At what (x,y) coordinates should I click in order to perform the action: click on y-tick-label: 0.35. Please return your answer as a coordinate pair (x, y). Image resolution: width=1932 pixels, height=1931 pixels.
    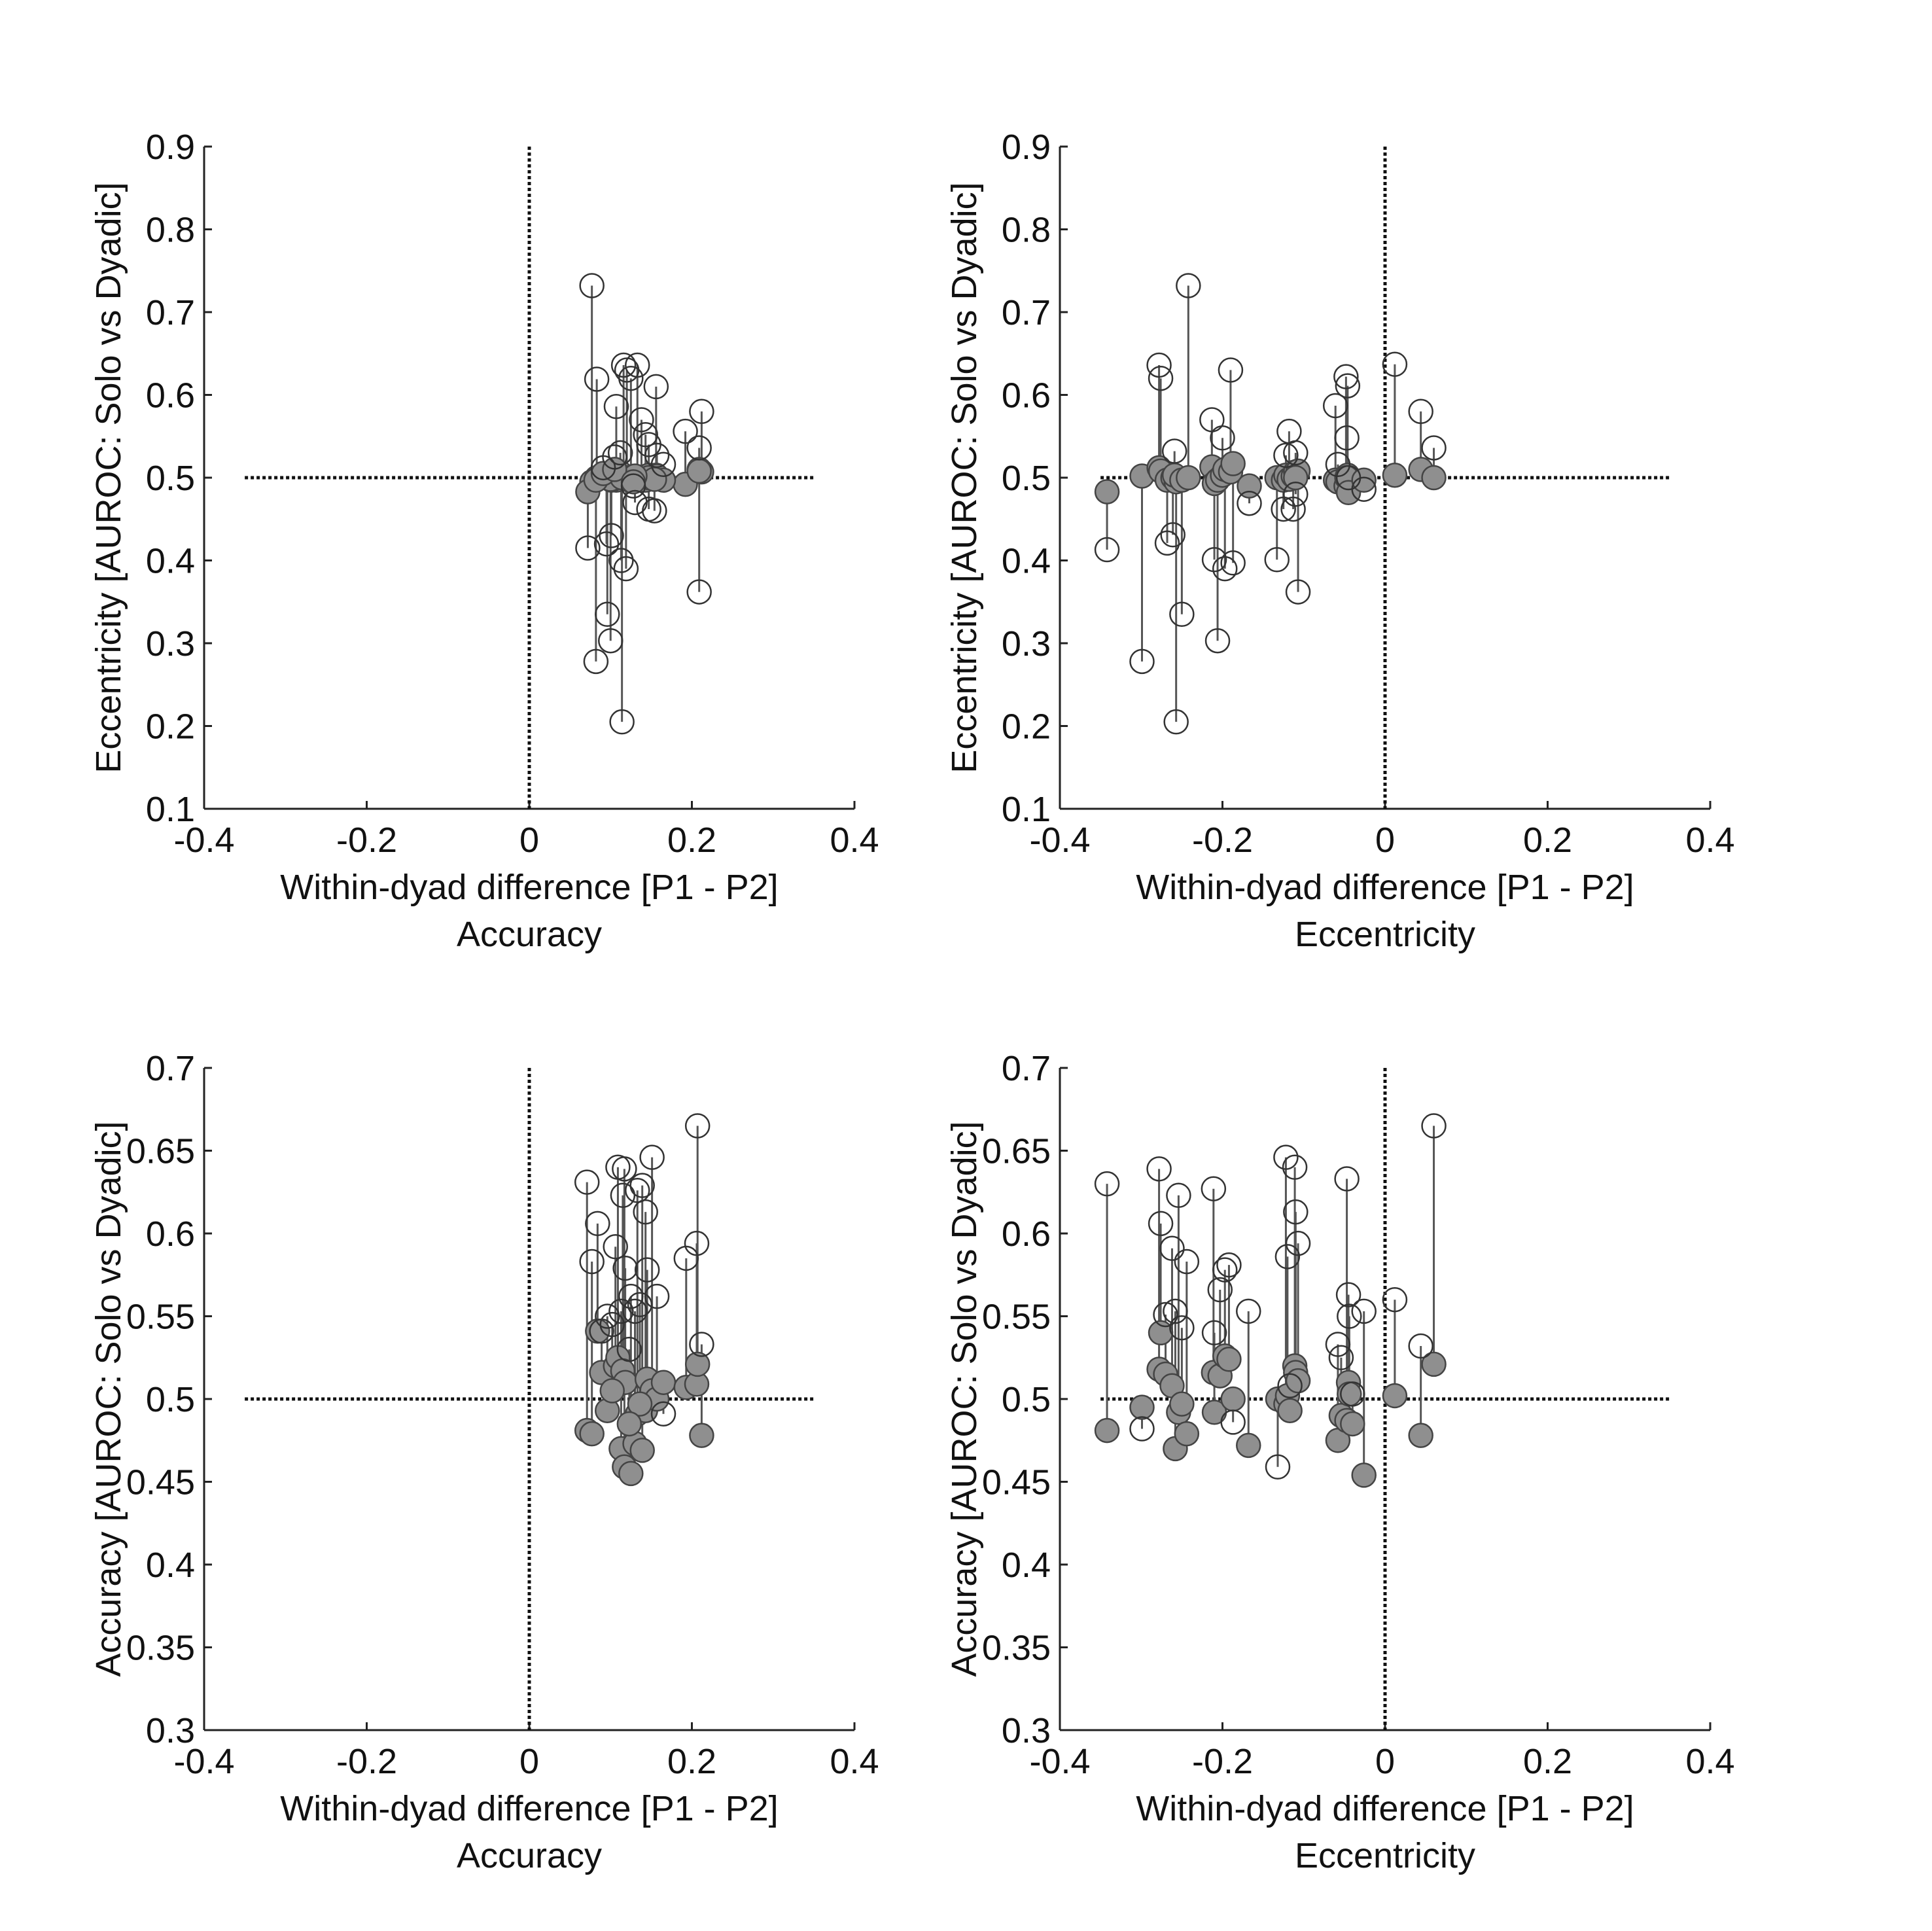
    Looking at the image, I should click on (1016, 1648).